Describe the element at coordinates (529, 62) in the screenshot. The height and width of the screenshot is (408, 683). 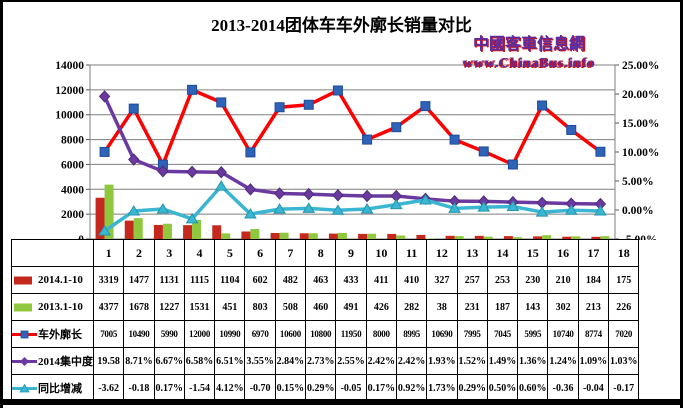
I see `watermark-line2: www.ChinaBus.info` at that location.